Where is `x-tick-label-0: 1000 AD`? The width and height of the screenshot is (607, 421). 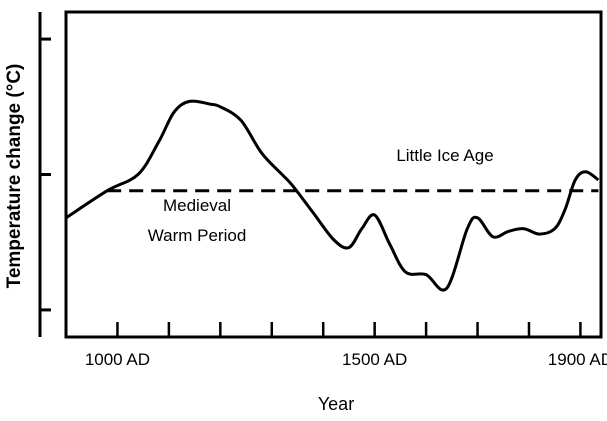 x-tick-label-0: 1000 AD is located at coordinates (117, 359).